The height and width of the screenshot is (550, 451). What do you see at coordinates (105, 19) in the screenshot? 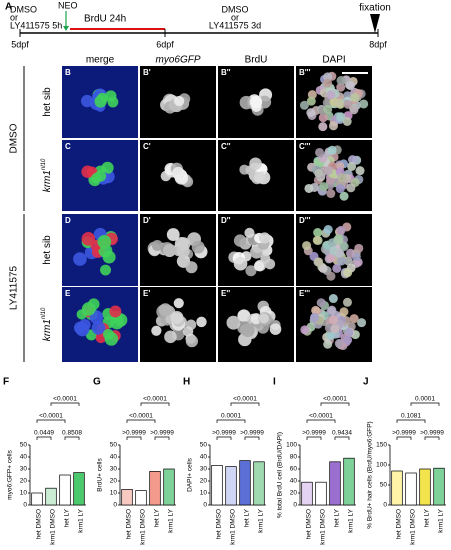
I see `brdu-label: BrdU 24h` at bounding box center [105, 19].